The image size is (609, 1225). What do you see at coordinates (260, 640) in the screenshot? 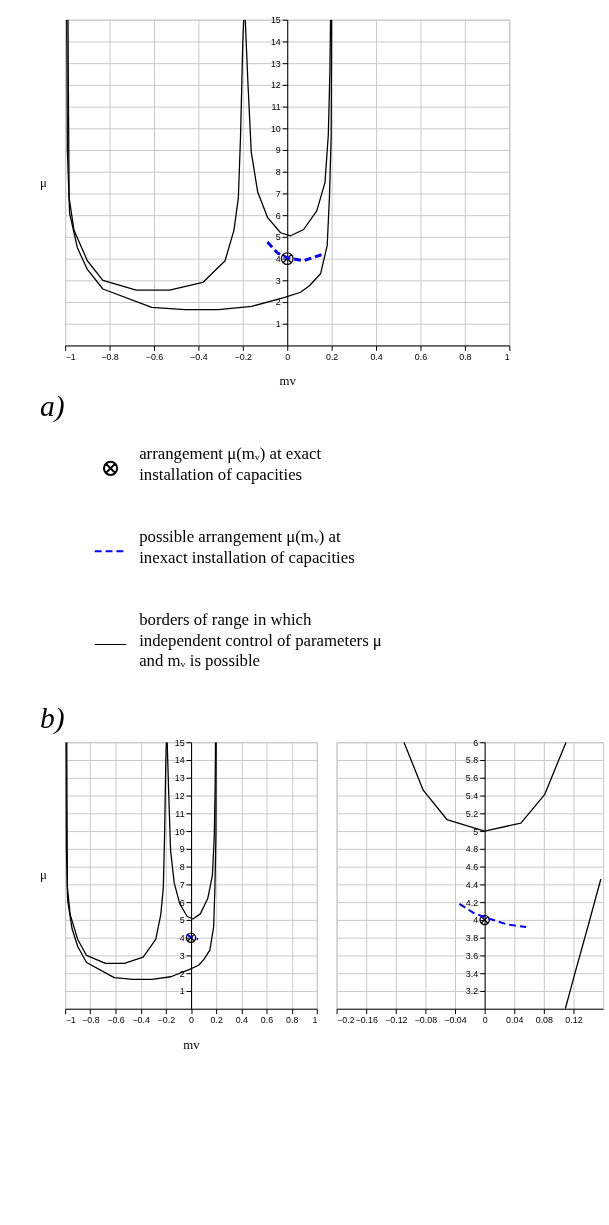
I see `legend-label: borders of range in which independent control of parameters μ and mᵥ is possible` at bounding box center [260, 640].